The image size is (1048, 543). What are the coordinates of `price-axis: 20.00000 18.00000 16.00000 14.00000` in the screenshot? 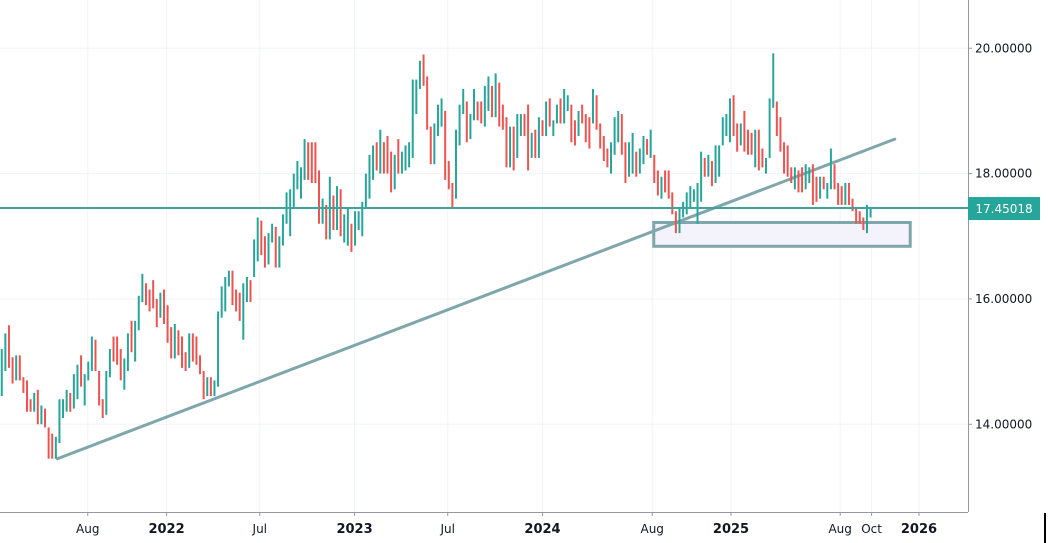 It's located at (1000, 236).